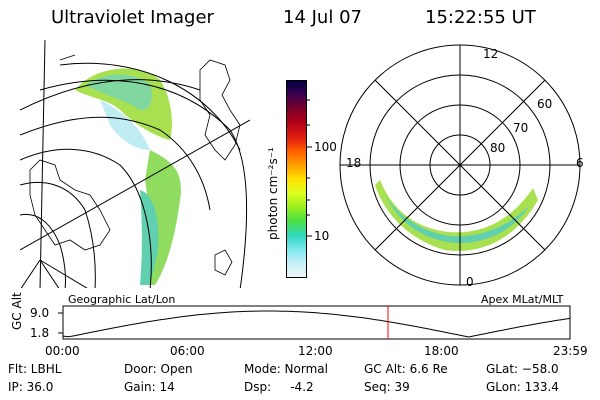  Describe the element at coordinates (545, 104) in the screenshot. I see `mlat-label-60: 60` at that location.